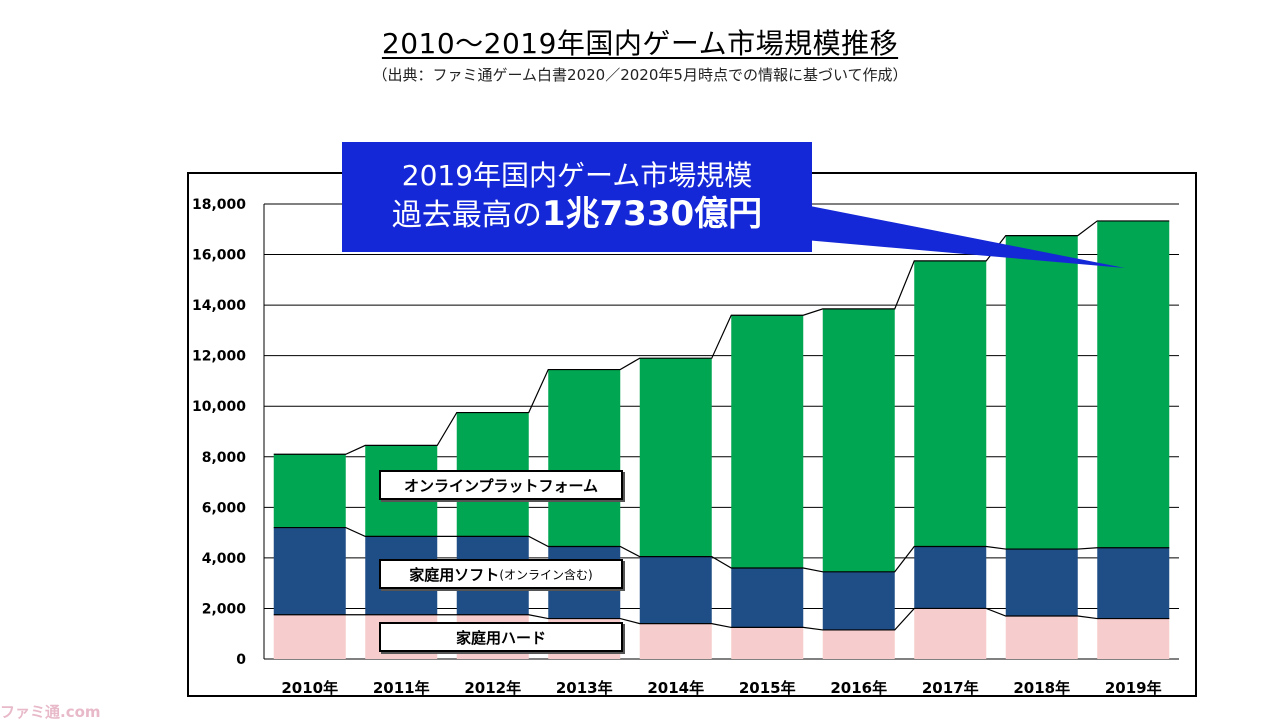 The width and height of the screenshot is (1280, 722). What do you see at coordinates (219, 357) in the screenshot?
I see `y-tick-label: 12,000` at bounding box center [219, 357].